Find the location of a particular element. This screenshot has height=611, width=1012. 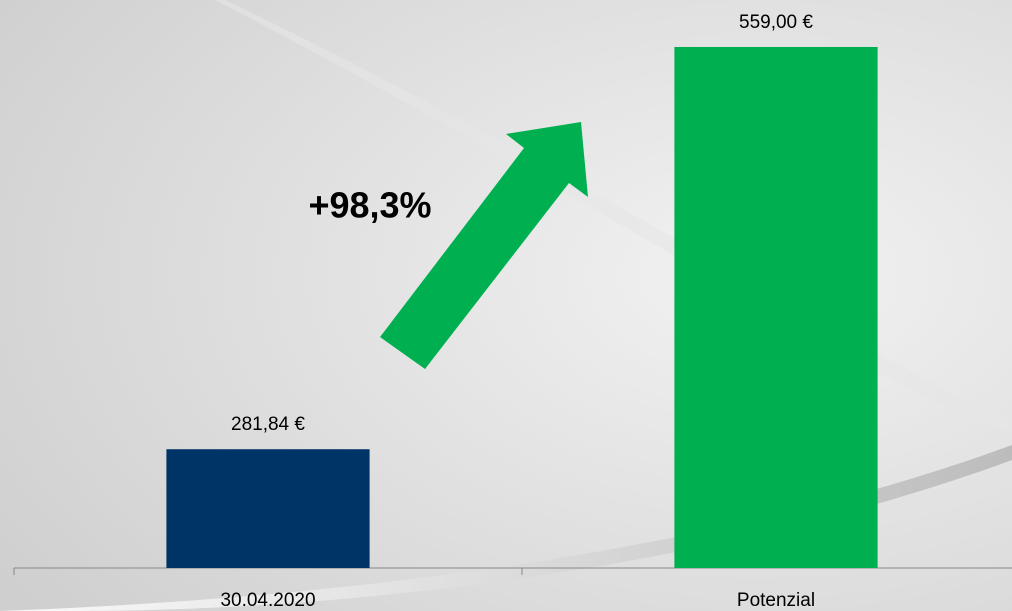

annotation: +98,3% is located at coordinates (369, 205).